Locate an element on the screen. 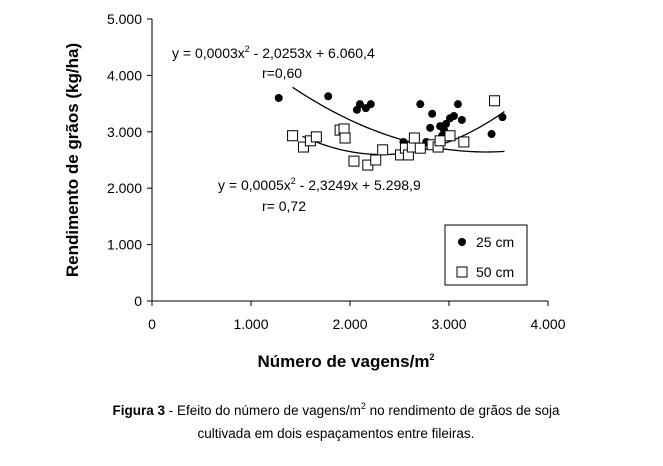 This screenshot has width=663, height=466. y-tick-label: 3.000 is located at coordinates (124, 132).